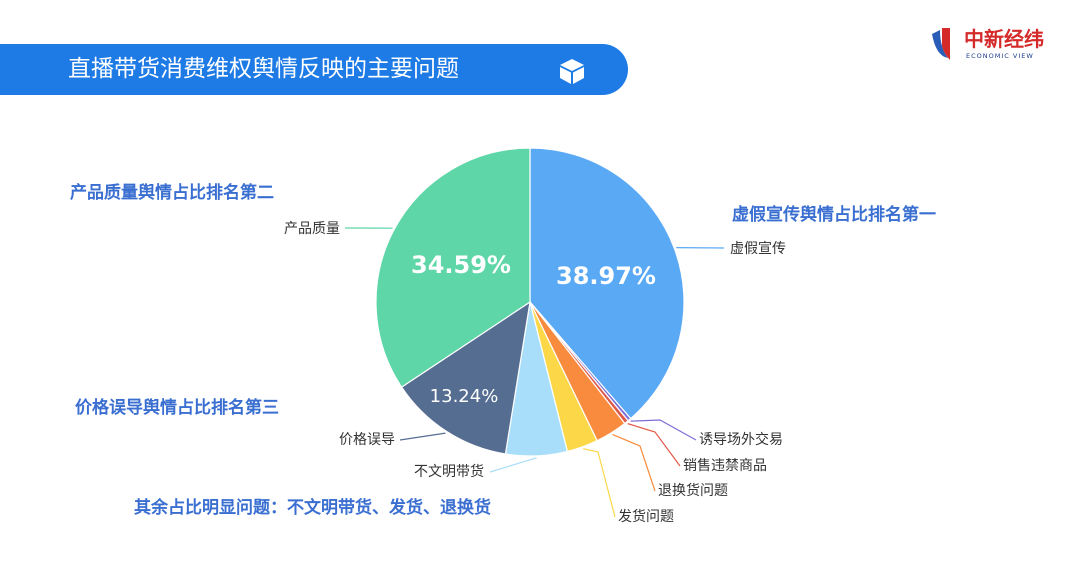 The height and width of the screenshot is (564, 1080). What do you see at coordinates (464, 396) in the screenshot?
I see `value-label-价格误导: 13.24%` at bounding box center [464, 396].